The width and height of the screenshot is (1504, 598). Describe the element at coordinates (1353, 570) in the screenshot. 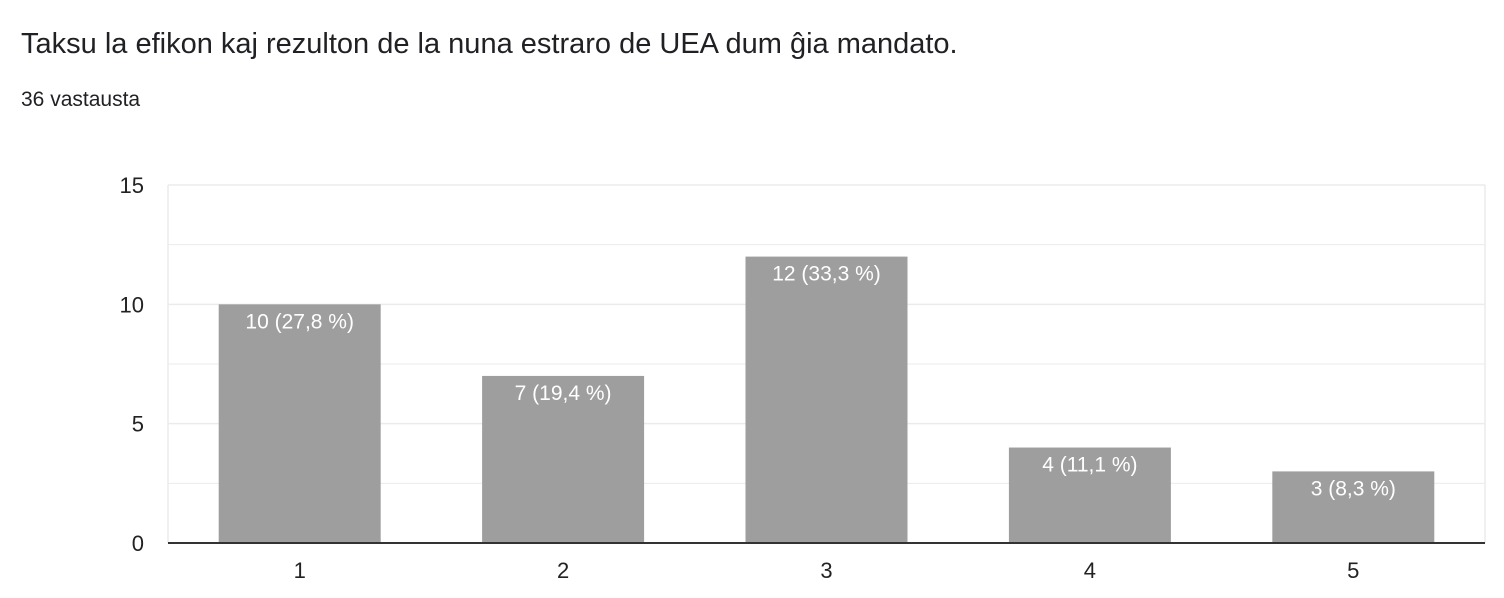

I see `x-tick-label: 5` at that location.